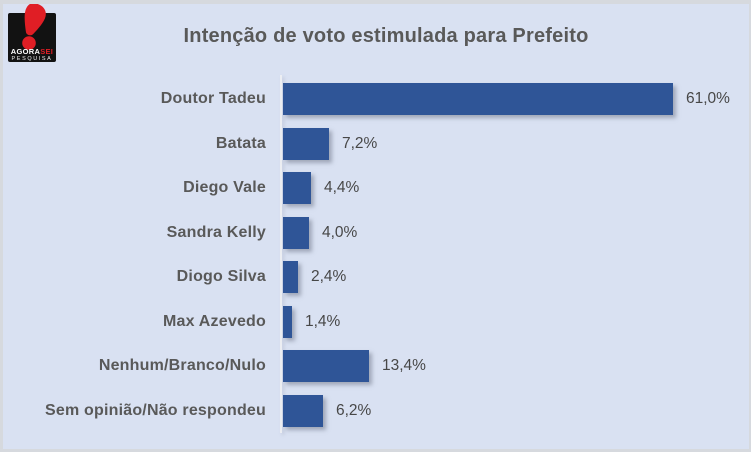 The width and height of the screenshot is (751, 452). I want to click on plot-area: 1,4%, so click(507, 321).